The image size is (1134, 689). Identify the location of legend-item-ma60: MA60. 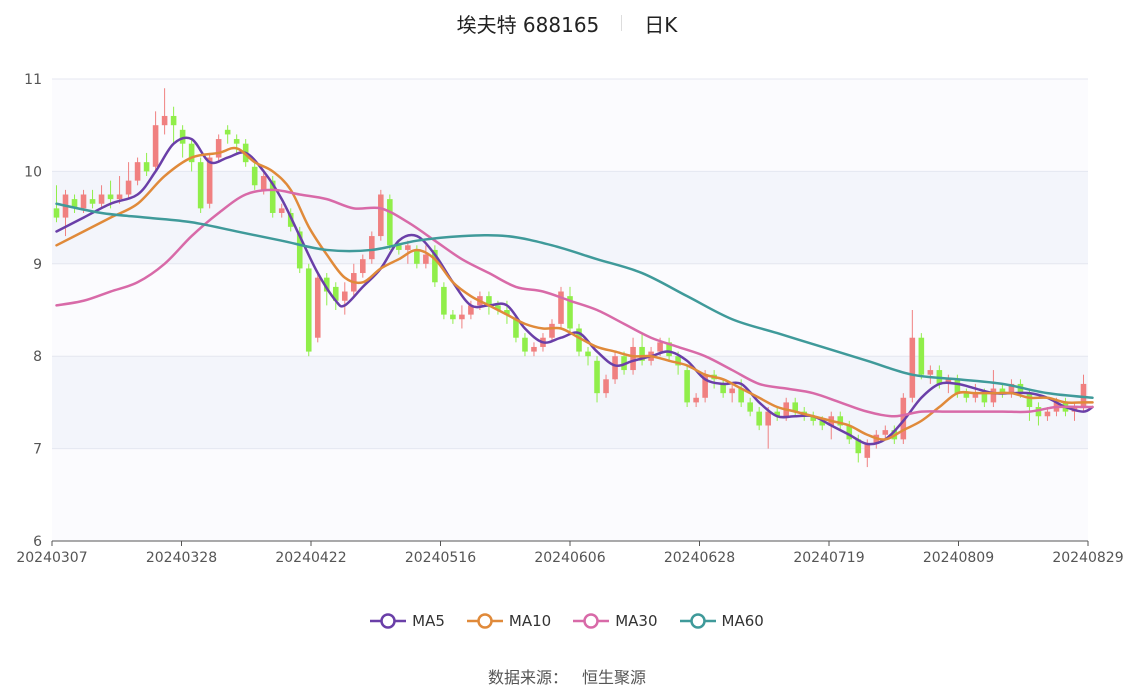
(721, 621).